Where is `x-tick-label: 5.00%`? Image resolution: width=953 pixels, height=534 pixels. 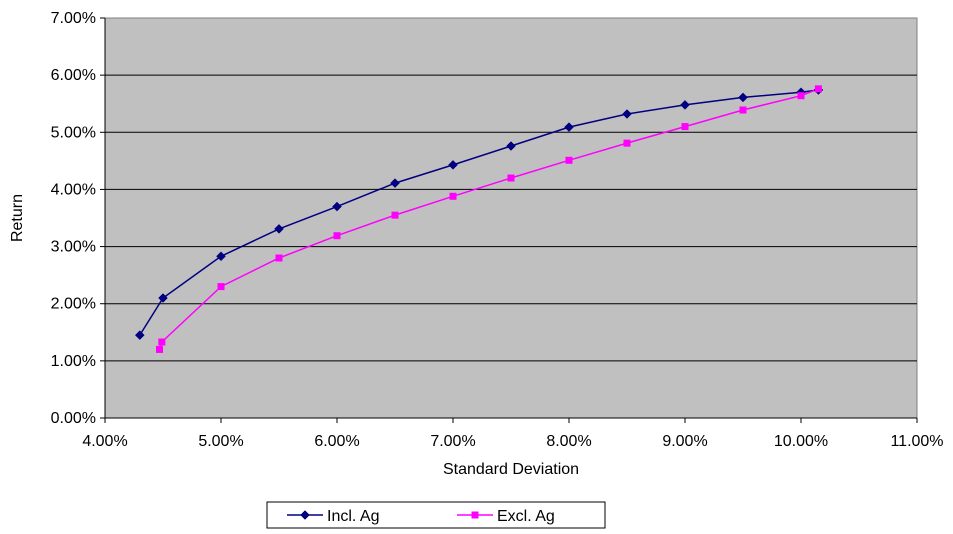
x-tick-label: 5.00% is located at coordinates (220, 441).